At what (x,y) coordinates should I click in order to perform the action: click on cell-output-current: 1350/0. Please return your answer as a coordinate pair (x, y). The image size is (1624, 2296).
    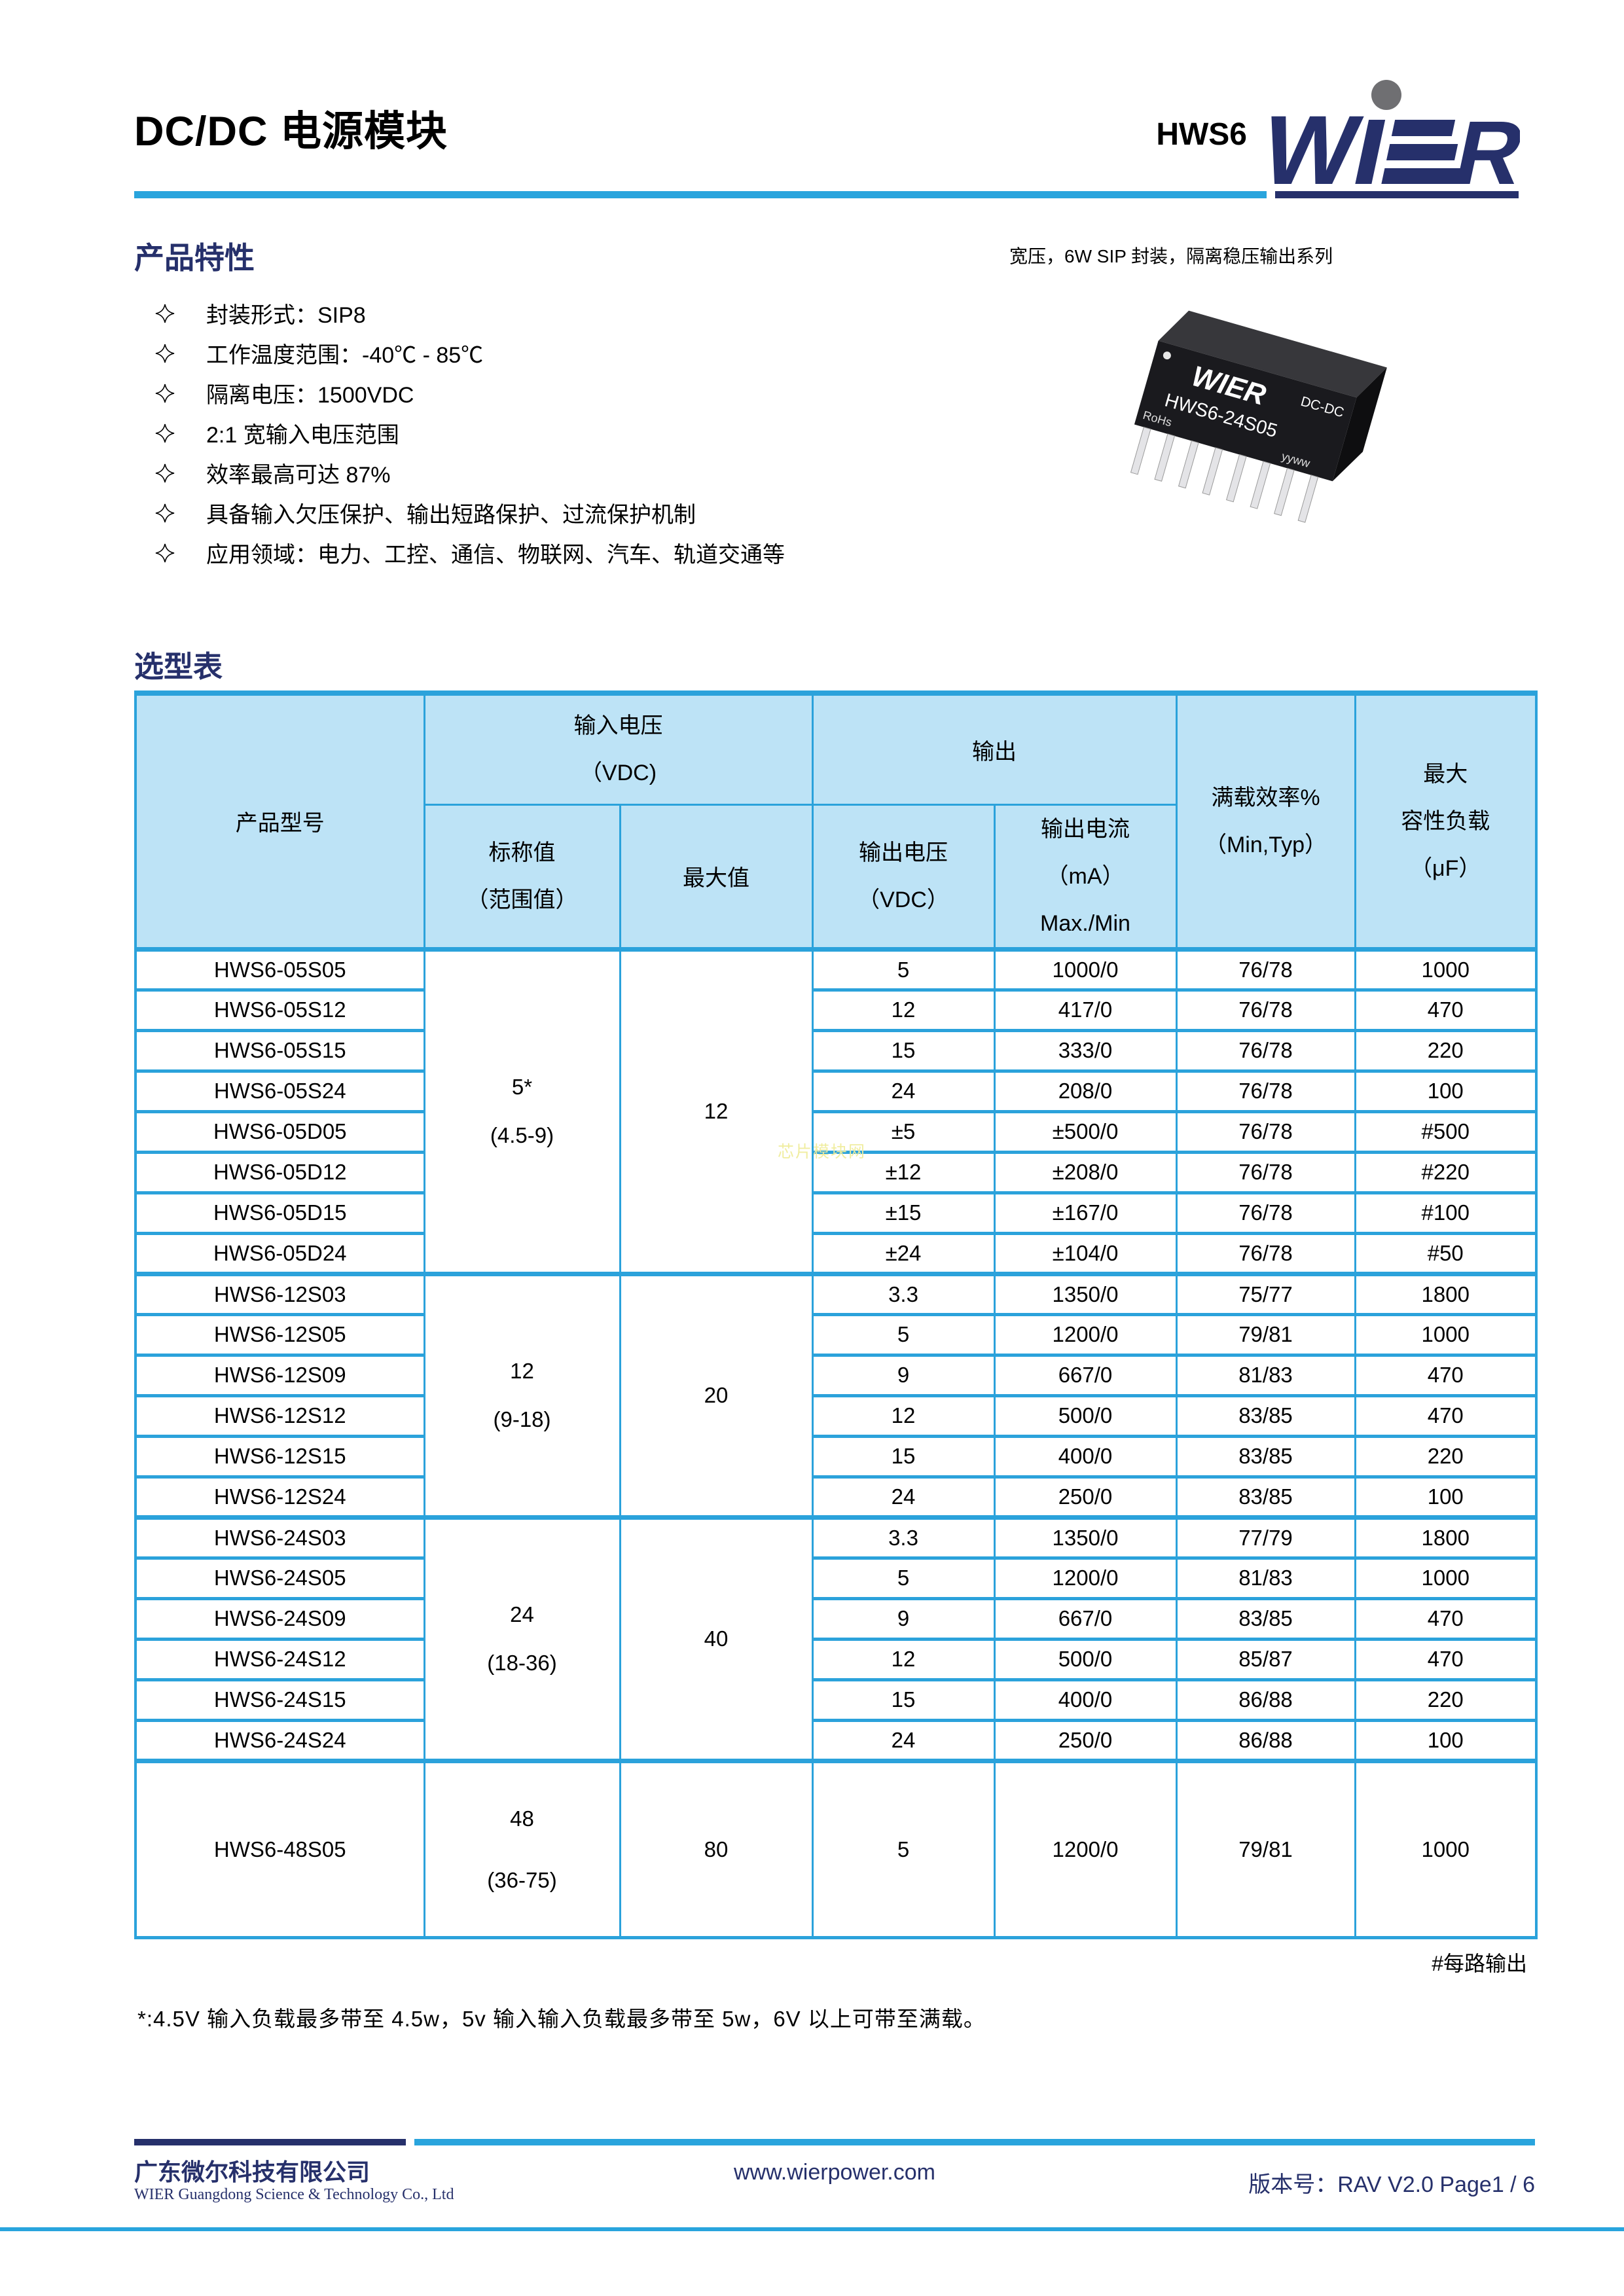
    Looking at the image, I should click on (1085, 1293).